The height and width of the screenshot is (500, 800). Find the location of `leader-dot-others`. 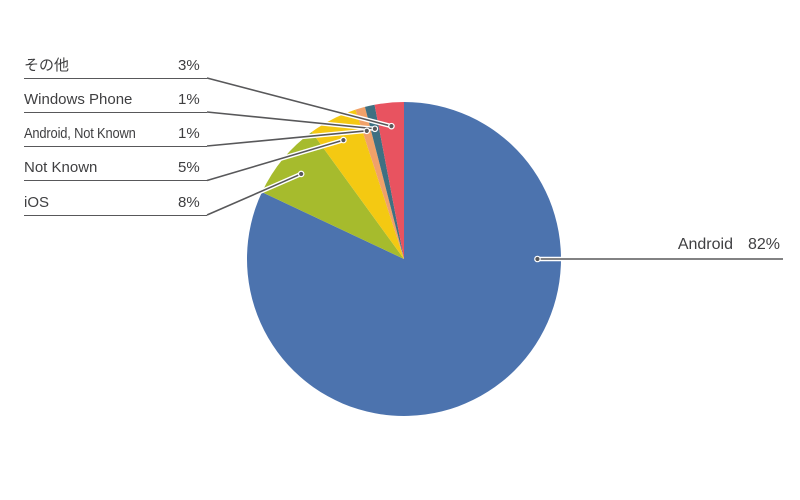

leader-dot-others is located at coordinates (391, 126).